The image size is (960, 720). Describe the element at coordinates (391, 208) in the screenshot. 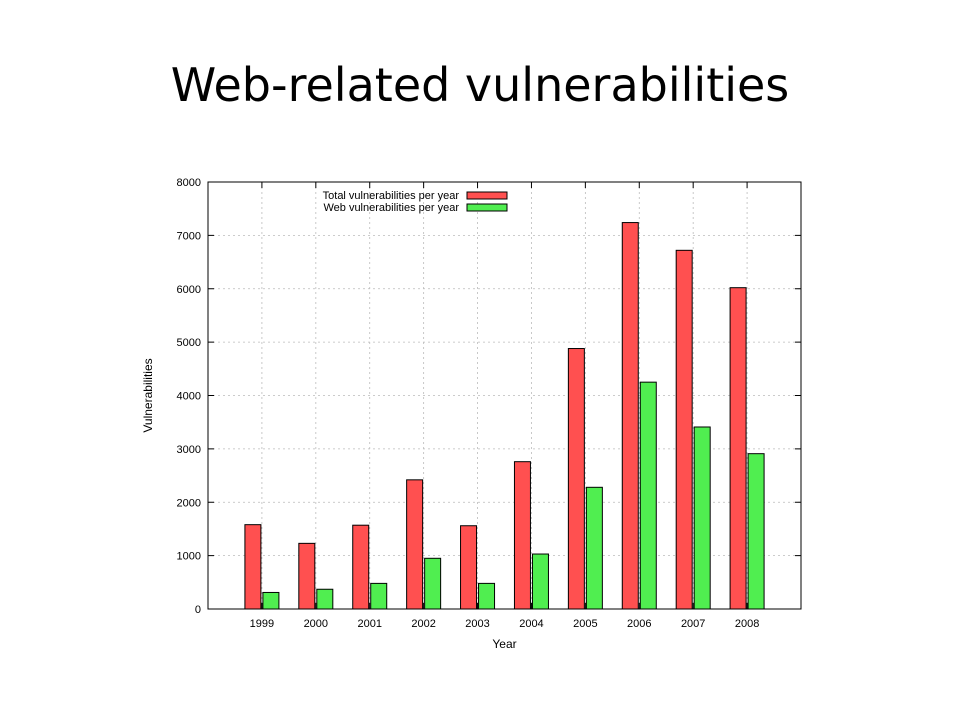

I see `legend-label: Web vulnerabilities per year` at that location.